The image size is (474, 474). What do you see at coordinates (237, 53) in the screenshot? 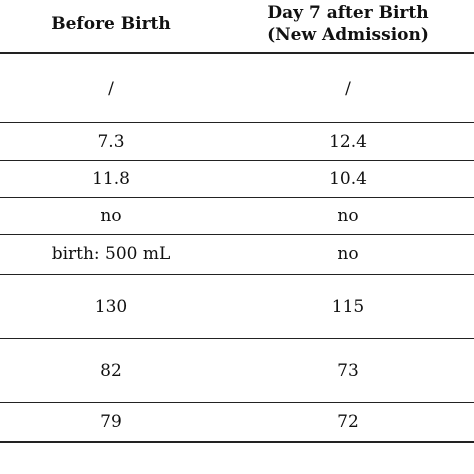
I see `header-rule` at bounding box center [237, 53].